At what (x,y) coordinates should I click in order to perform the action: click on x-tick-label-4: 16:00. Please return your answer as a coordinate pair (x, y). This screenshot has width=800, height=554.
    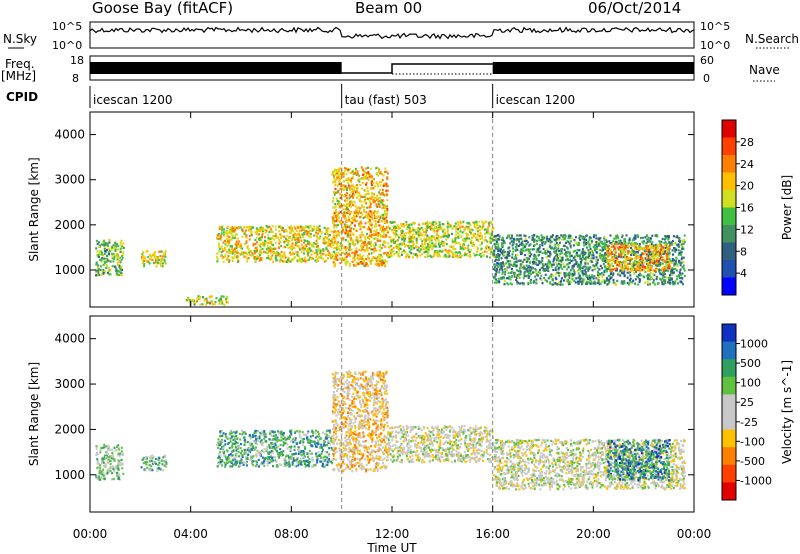
    Looking at the image, I should click on (492, 534).